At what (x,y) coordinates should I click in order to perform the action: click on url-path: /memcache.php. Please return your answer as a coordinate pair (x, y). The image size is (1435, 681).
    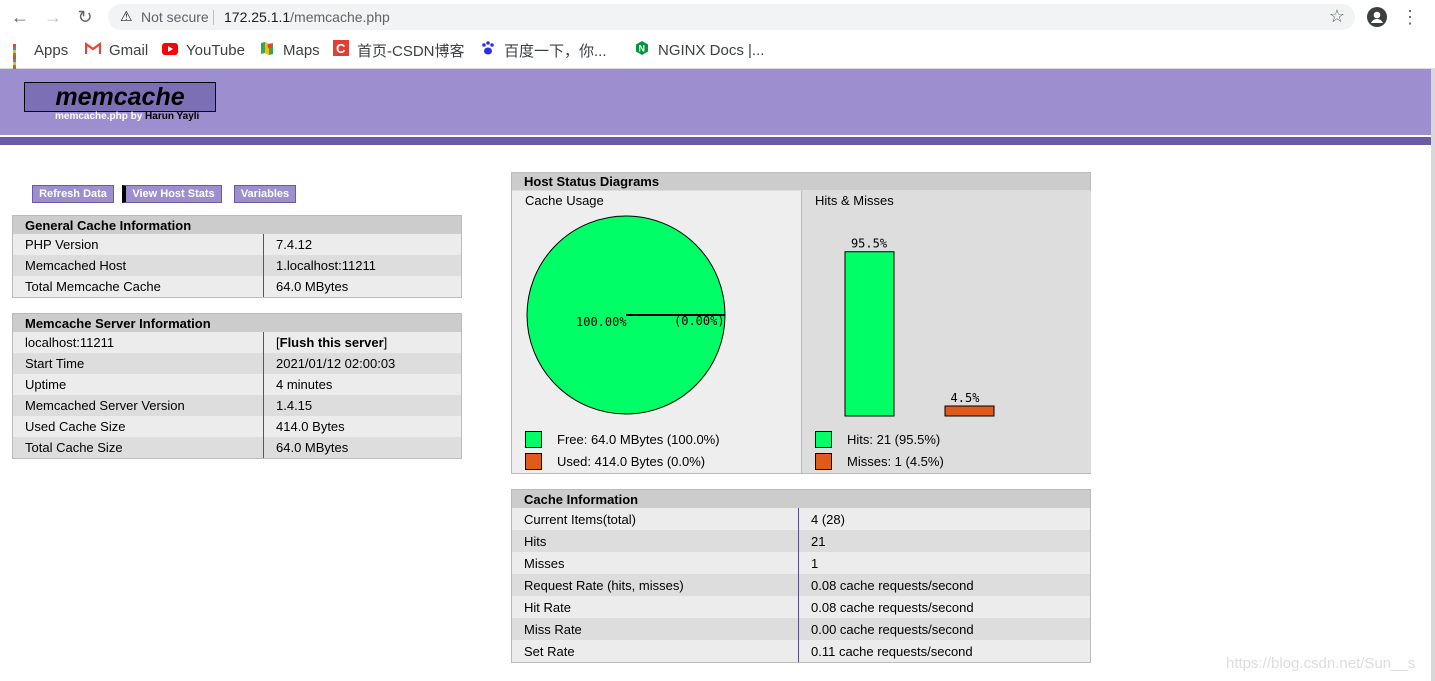
    Looking at the image, I should click on (340, 17).